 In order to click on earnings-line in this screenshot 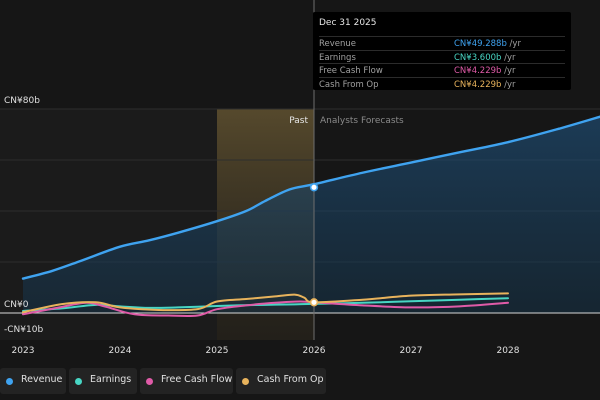, I will do `click(265, 304)`.